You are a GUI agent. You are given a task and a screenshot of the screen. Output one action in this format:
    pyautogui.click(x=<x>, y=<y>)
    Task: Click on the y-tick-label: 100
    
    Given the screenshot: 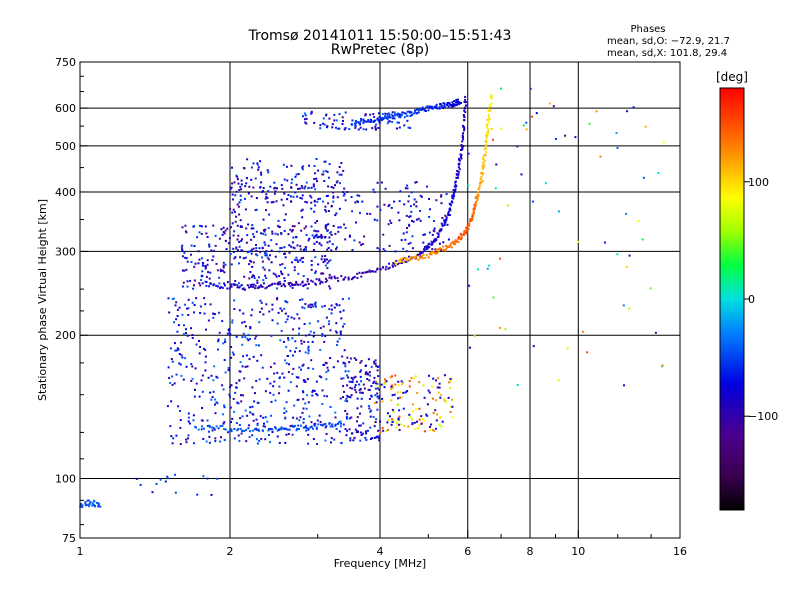 What is the action you would take?
    pyautogui.click(x=65, y=479)
    